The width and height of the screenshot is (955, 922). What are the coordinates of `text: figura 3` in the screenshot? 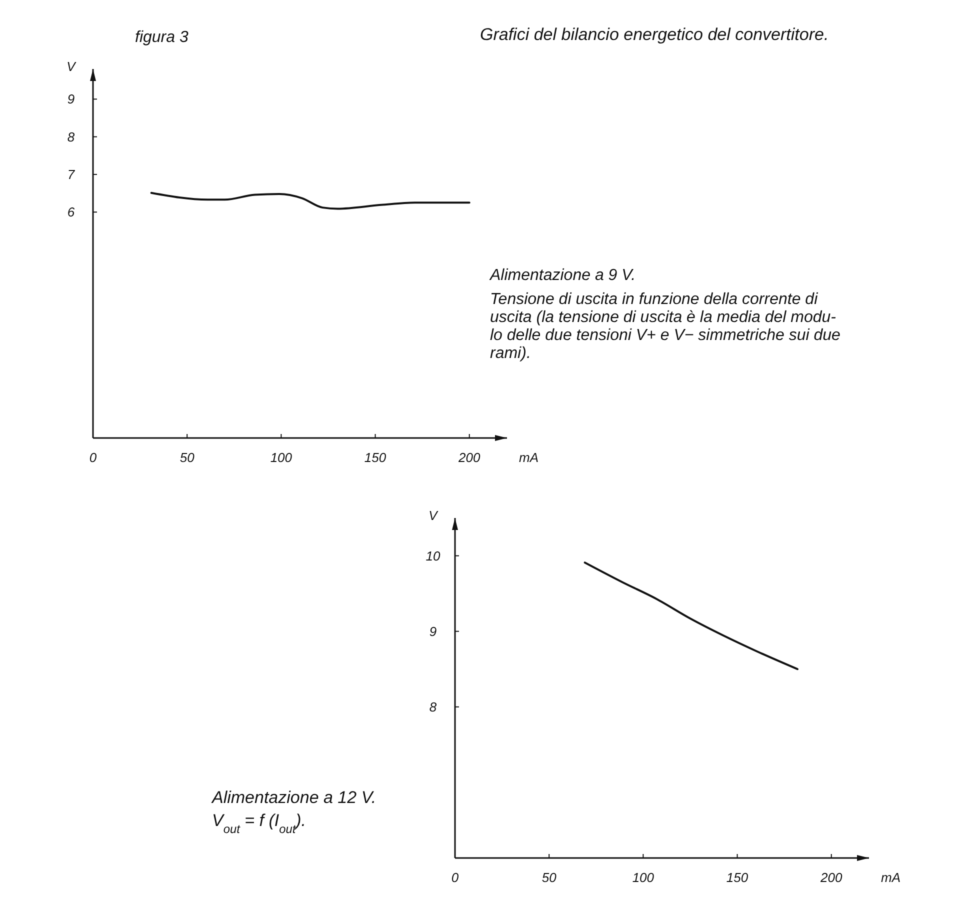 It's located at (161, 37).